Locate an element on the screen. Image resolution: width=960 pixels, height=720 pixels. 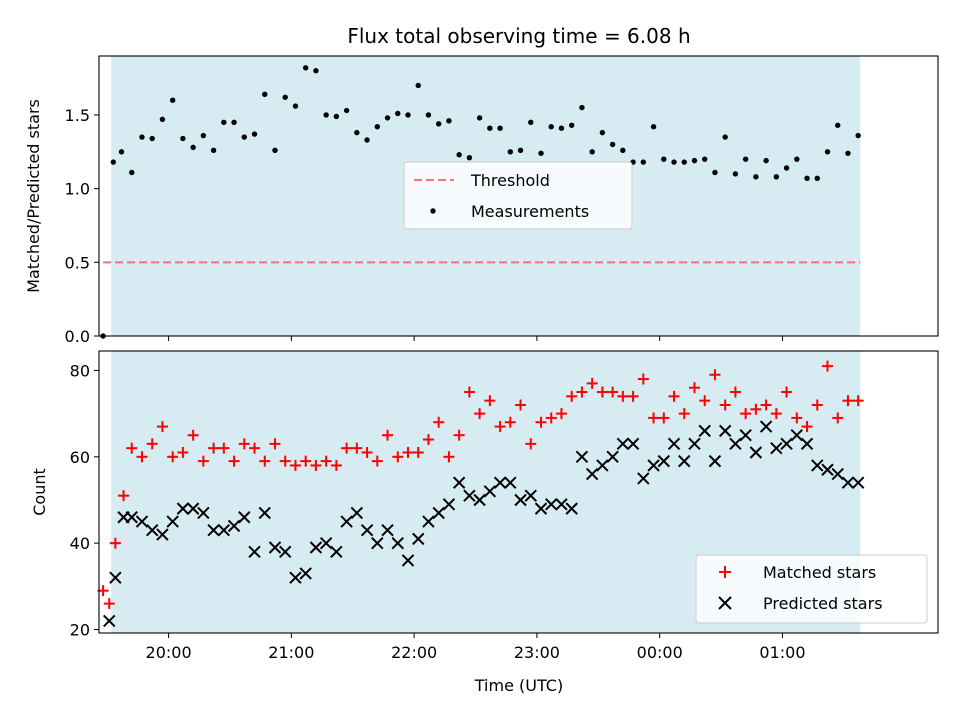
x-tick-label: 20:00 is located at coordinates (169, 652).